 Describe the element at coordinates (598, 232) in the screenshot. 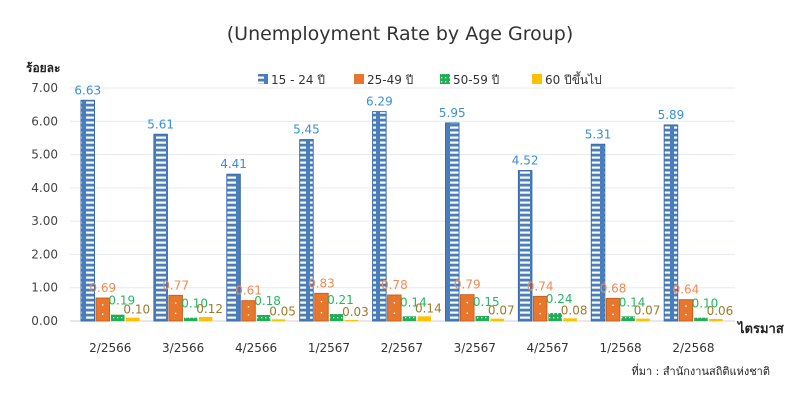

I see `bar-15-24ปี-1/2568` at that location.